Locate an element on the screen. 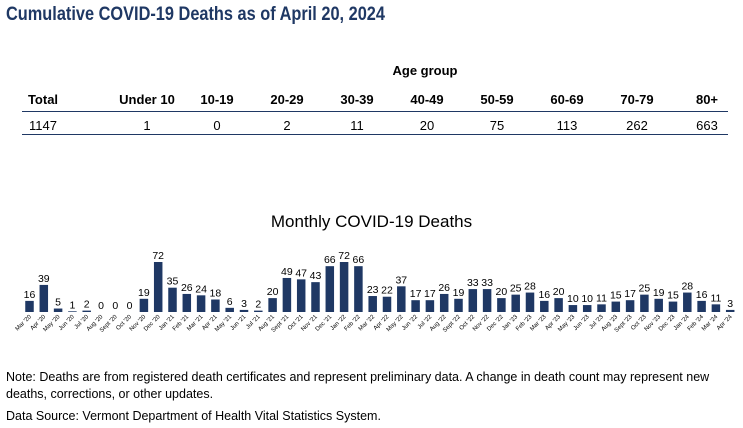 This screenshot has width=743, height=428. data-label-jun-22: 17 is located at coordinates (416, 294).